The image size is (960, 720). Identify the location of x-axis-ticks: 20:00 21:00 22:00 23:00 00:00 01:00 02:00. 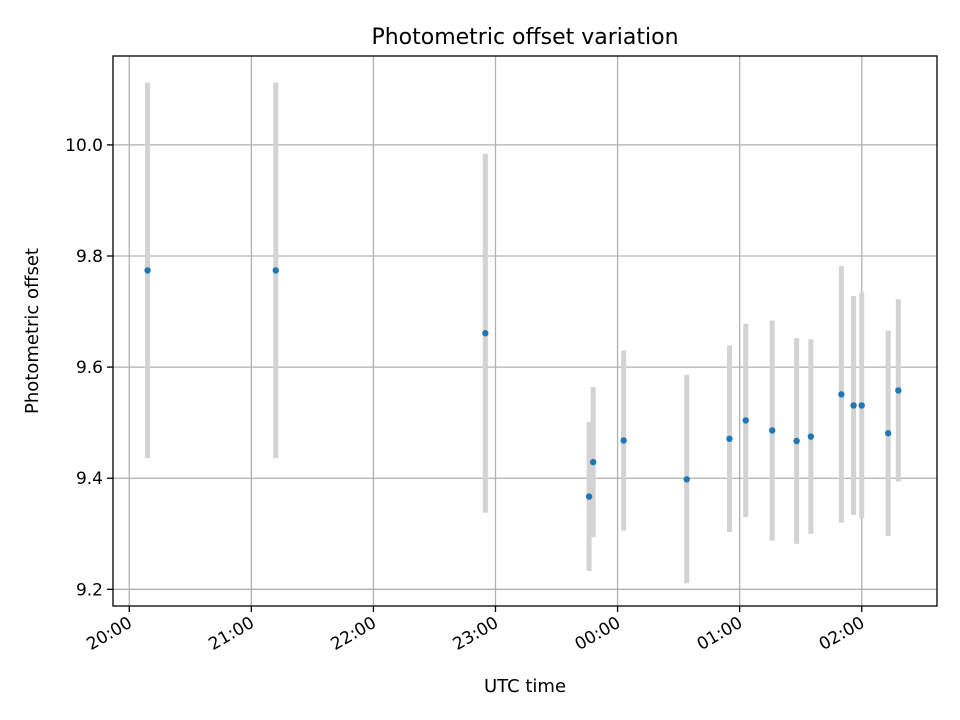
(475, 630).